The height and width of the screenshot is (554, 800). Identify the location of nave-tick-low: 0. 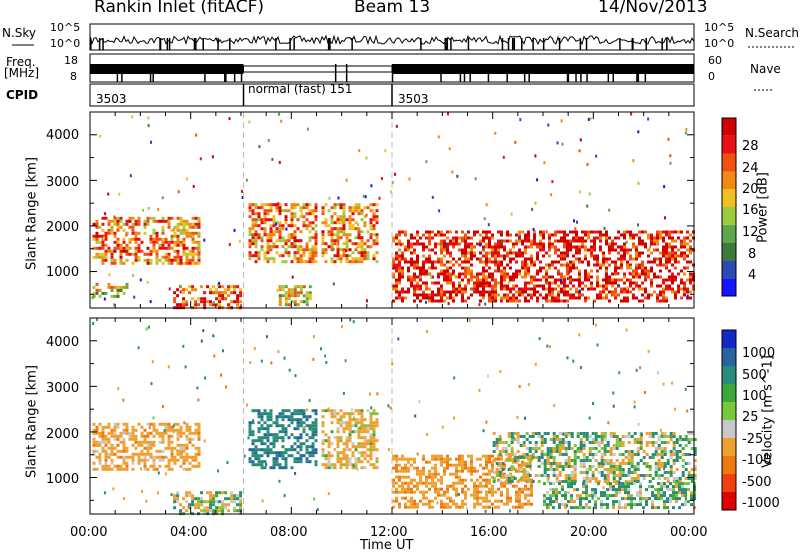
(711, 76).